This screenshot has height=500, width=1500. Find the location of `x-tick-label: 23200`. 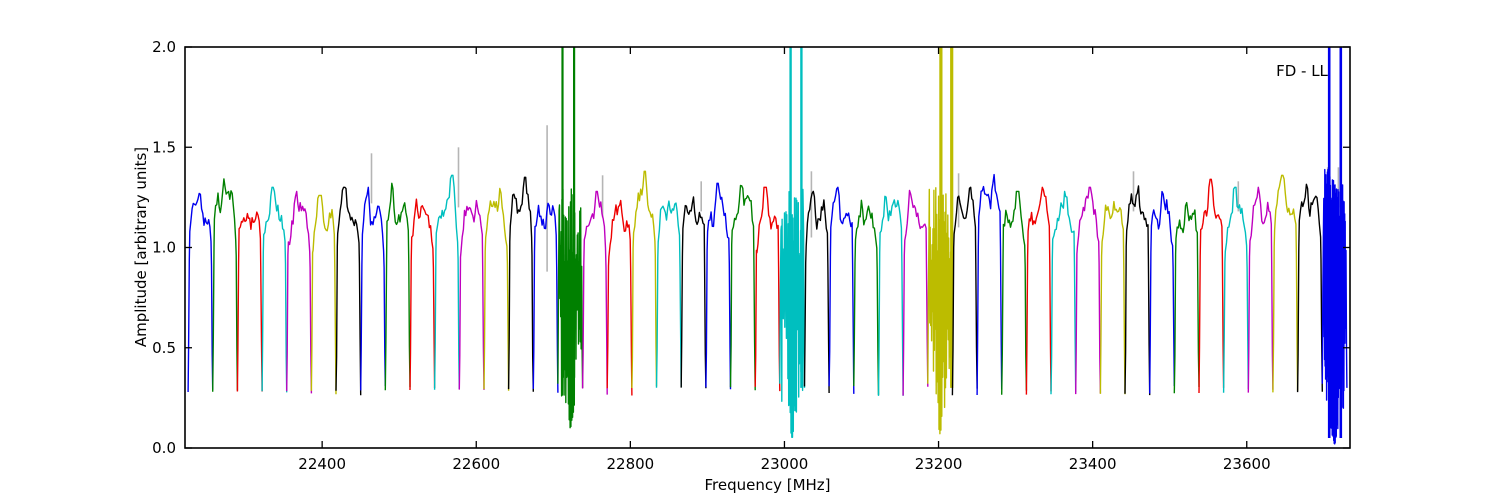

x-tick-label: 23200 is located at coordinates (939, 464).